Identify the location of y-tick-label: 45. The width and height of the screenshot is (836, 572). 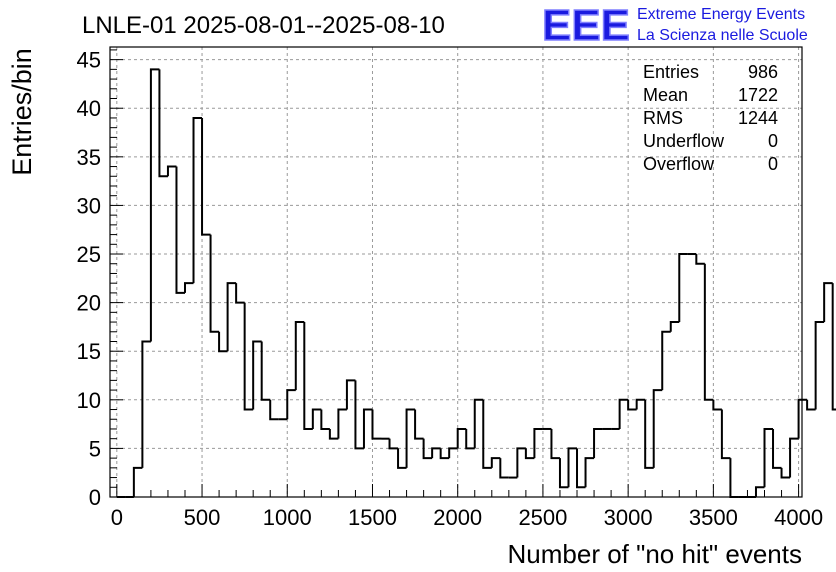
(89, 60).